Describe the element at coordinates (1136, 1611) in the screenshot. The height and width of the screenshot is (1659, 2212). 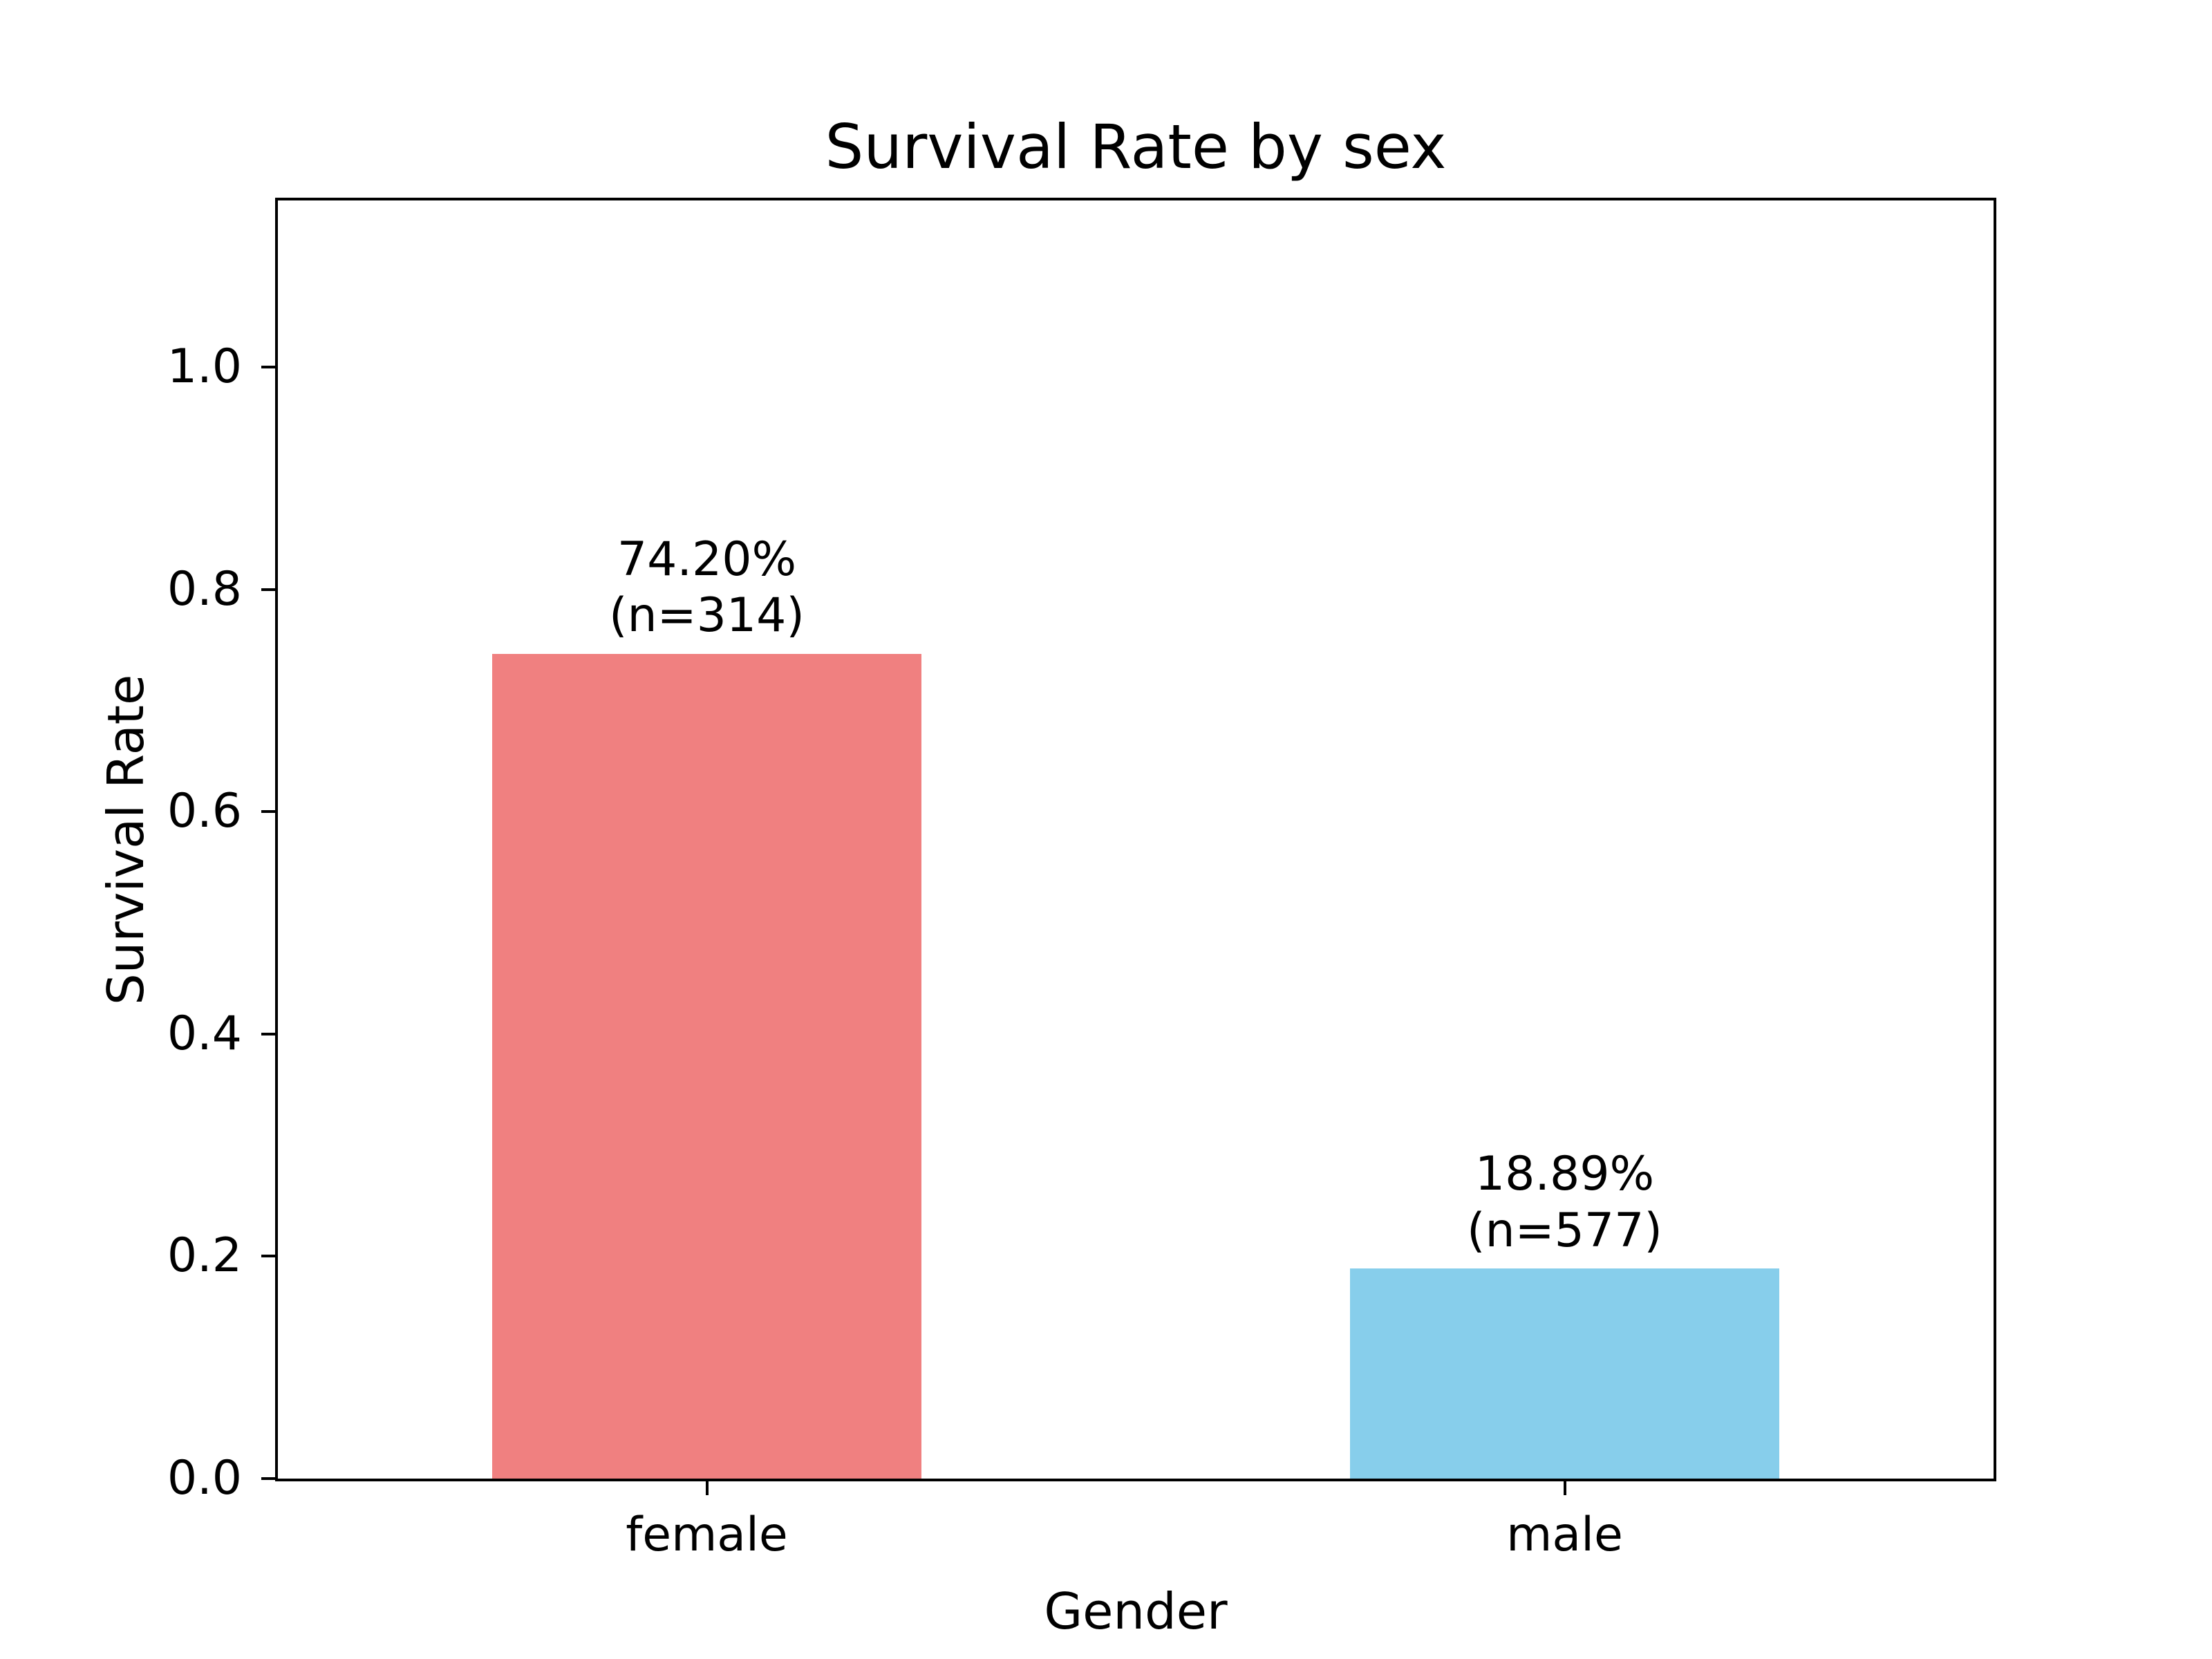
I see `x-axis-label: Gender` at that location.